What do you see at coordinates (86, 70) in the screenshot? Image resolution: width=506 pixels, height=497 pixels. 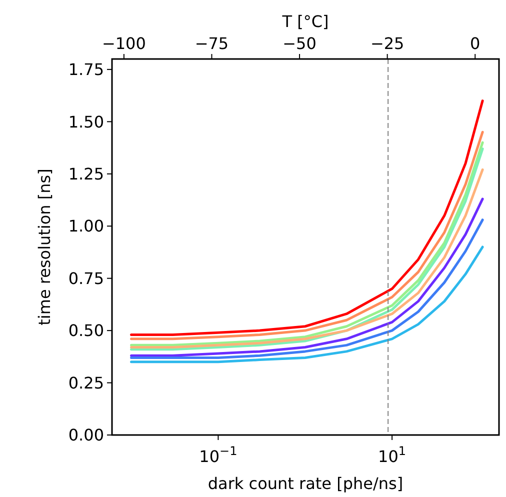 I see `y-tick-label: 1.75` at bounding box center [86, 70].